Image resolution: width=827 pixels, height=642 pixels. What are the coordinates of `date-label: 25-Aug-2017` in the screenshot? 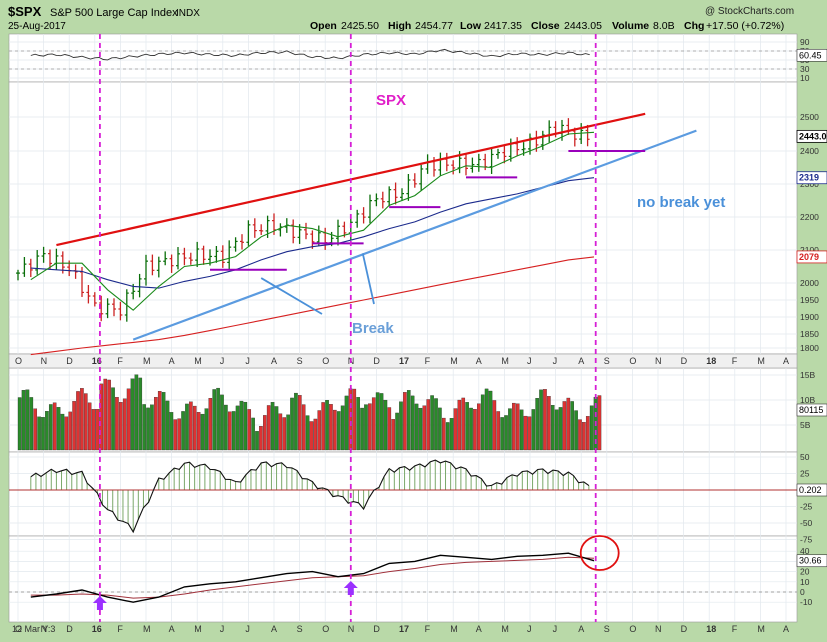 It's located at (37, 26).